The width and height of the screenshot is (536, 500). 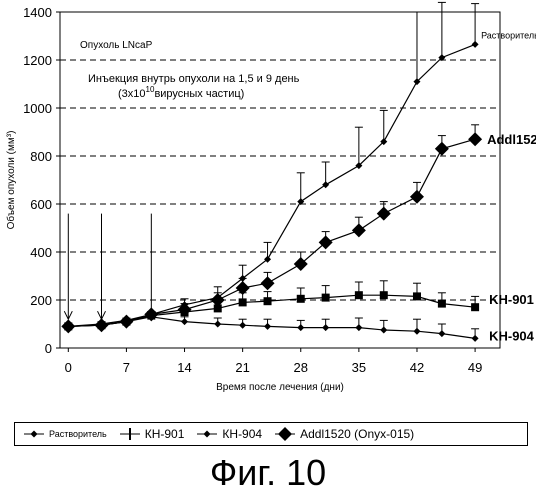 What do you see at coordinates (132, 94) in the screenshot?
I see `annotation-injection-pre: (3x10` at bounding box center [132, 94].